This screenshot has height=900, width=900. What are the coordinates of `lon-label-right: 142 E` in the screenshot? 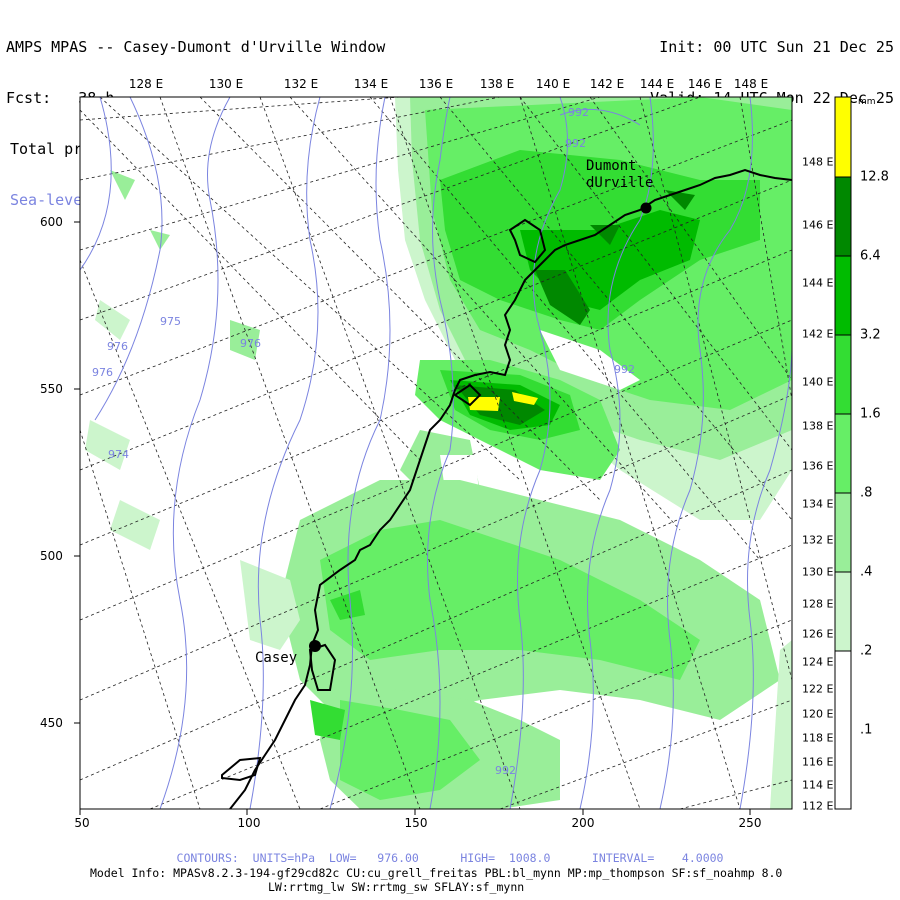 It's located at (818, 334).